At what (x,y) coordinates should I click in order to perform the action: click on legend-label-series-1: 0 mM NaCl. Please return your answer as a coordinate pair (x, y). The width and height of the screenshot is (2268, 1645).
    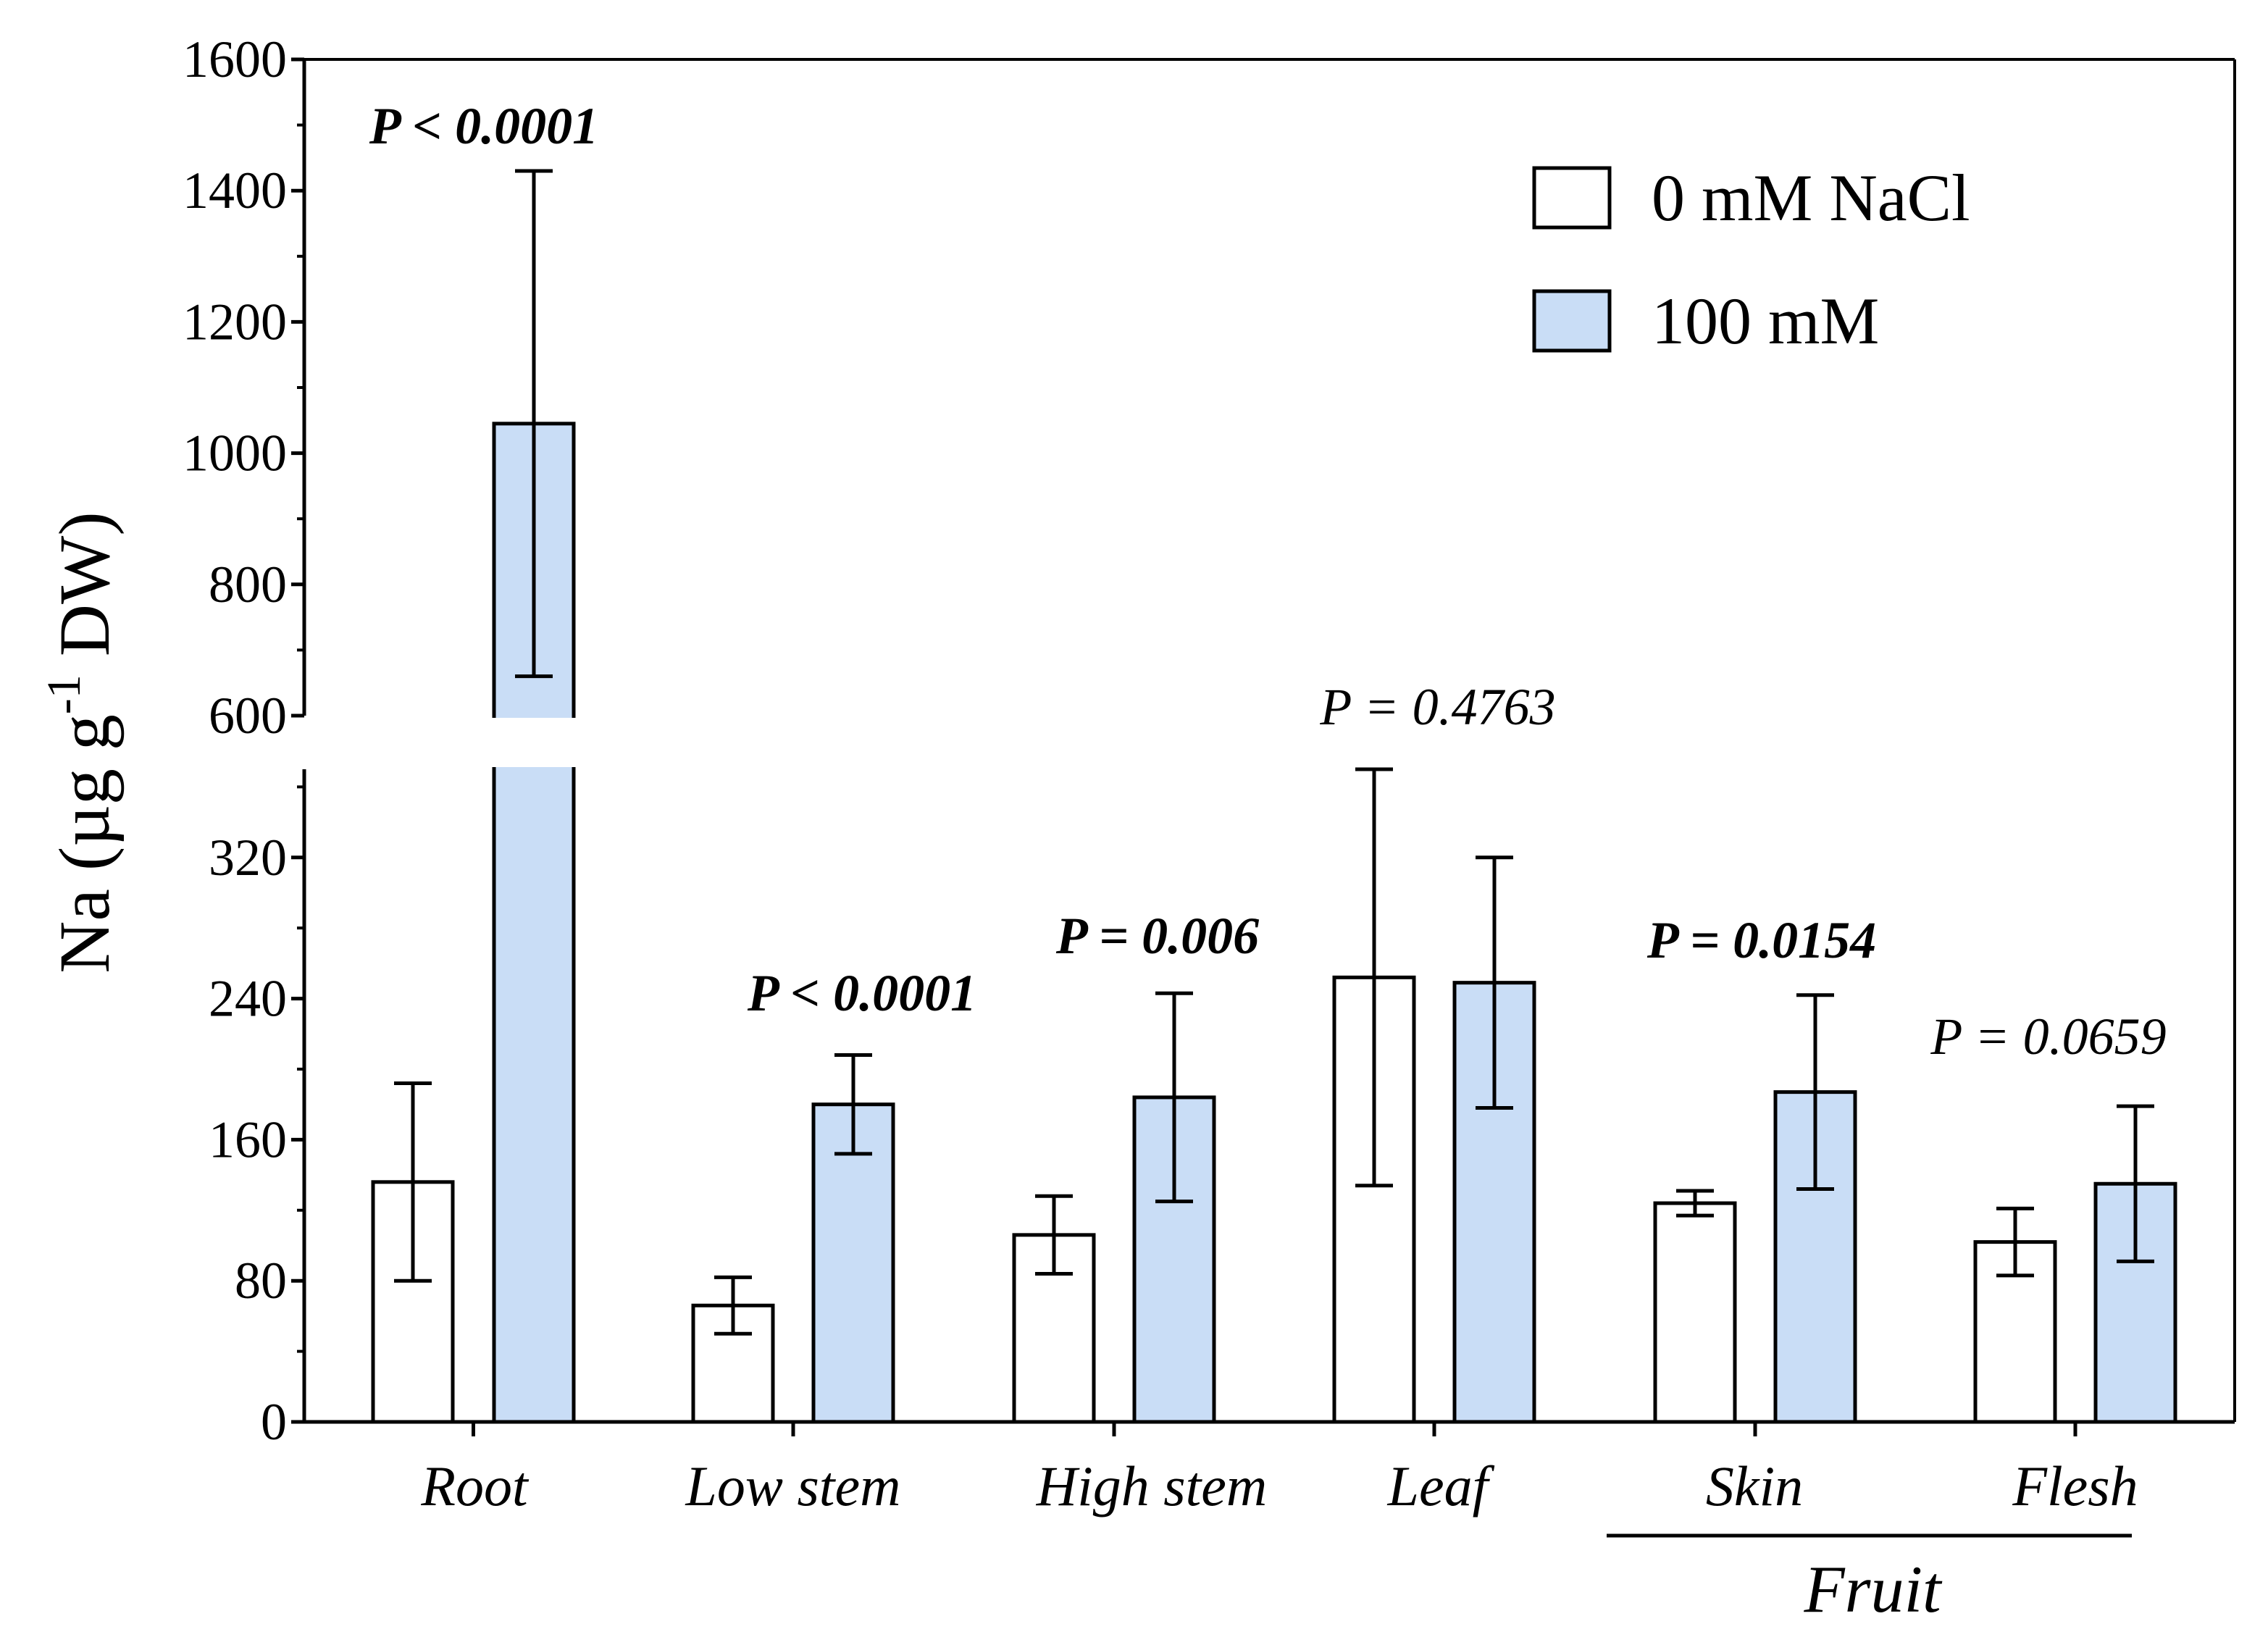
    Looking at the image, I should click on (1811, 198).